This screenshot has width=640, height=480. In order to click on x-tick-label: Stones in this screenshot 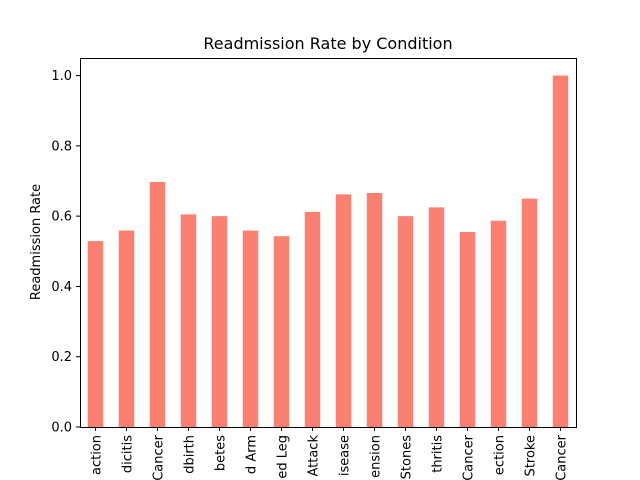, I will do `click(407, 457)`.